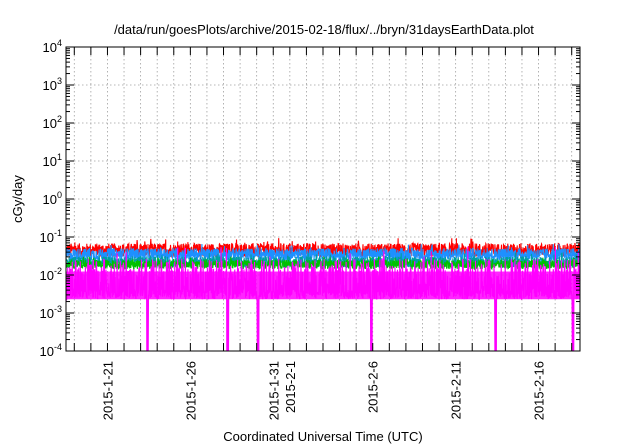 This screenshot has height=448, width=640. I want to click on y-tick-label: 10⁻¹, so click(51, 236).